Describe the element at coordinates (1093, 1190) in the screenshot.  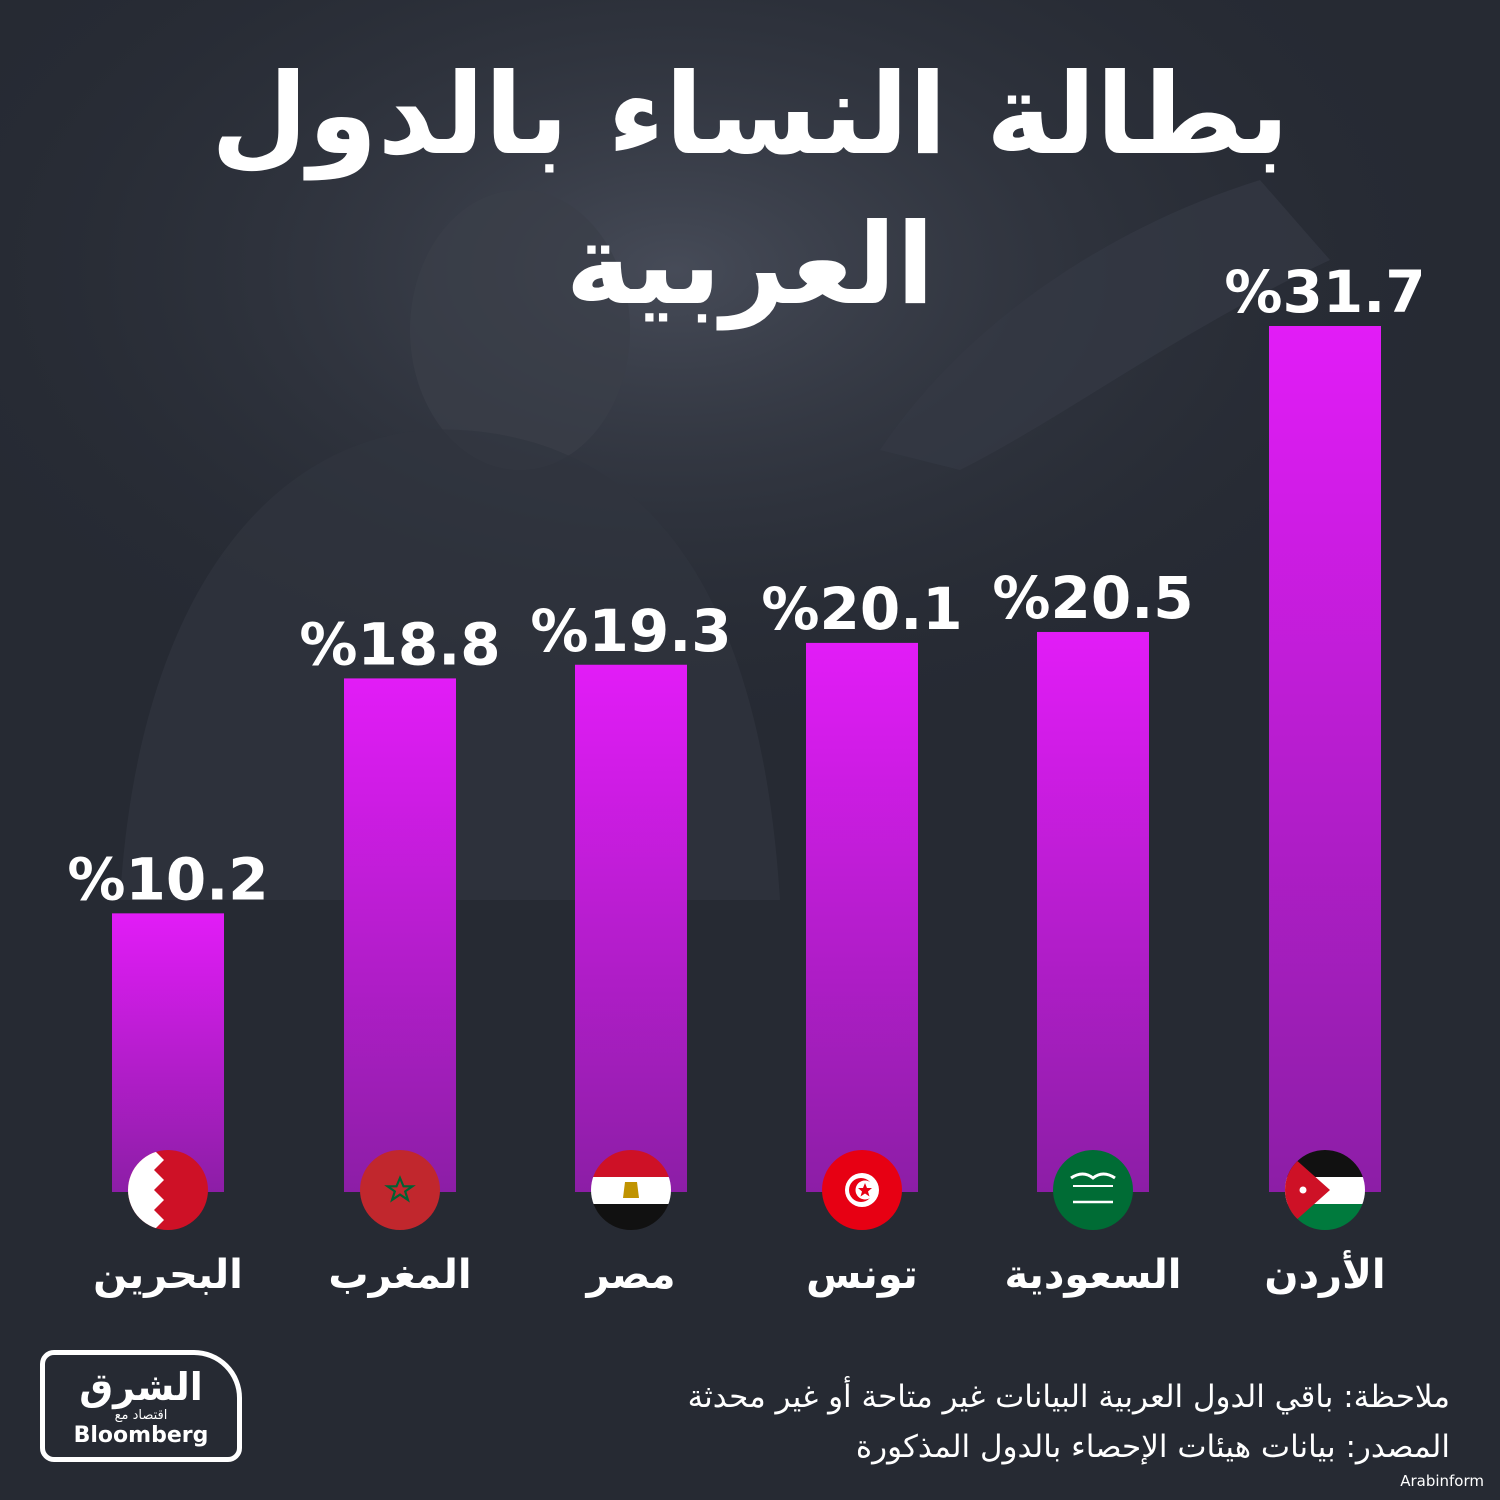
I see `saudi-flag-icon` at that location.